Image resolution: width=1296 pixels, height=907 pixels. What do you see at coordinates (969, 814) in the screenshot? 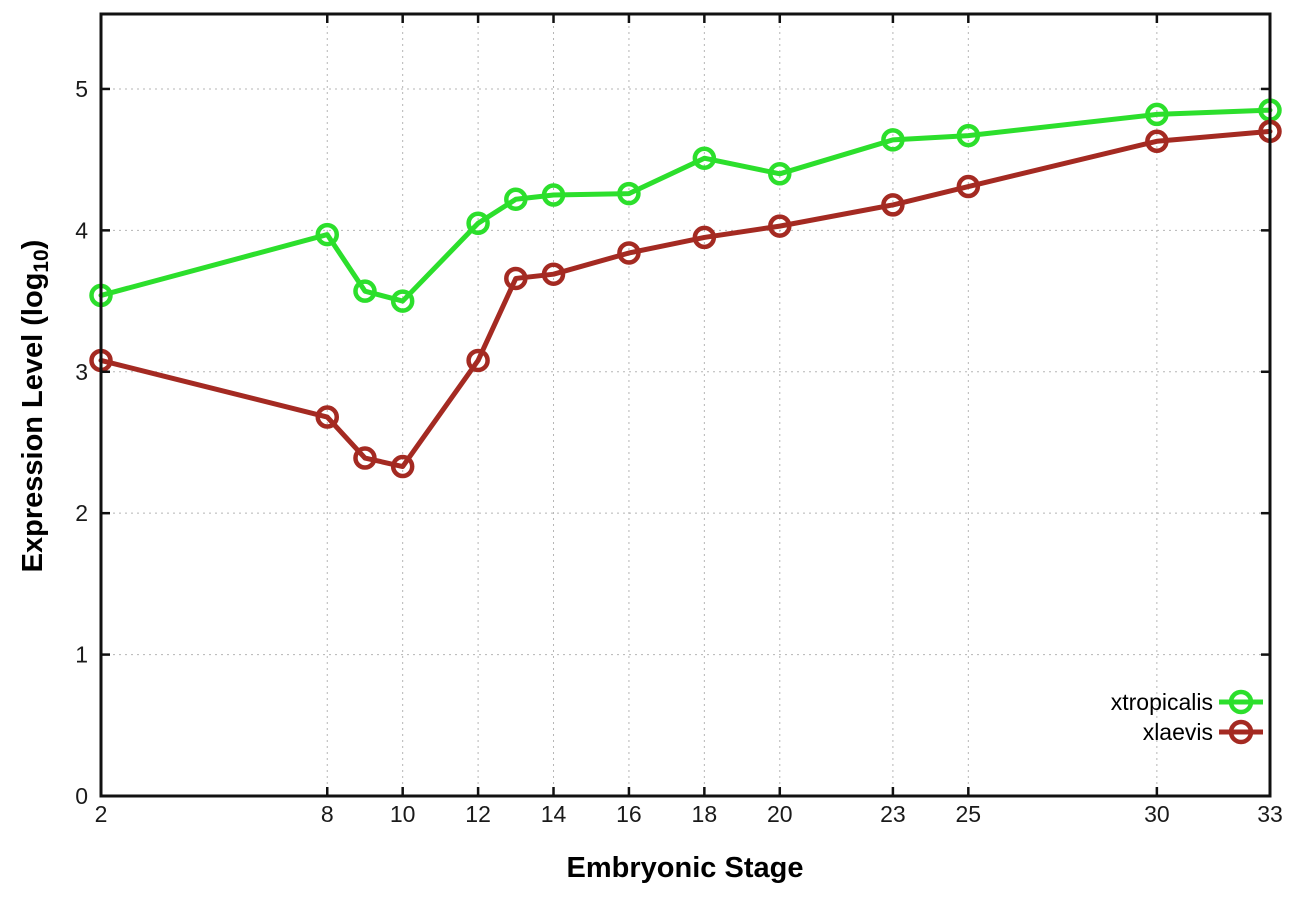
I see `x-tick-label: 25` at bounding box center [969, 814].